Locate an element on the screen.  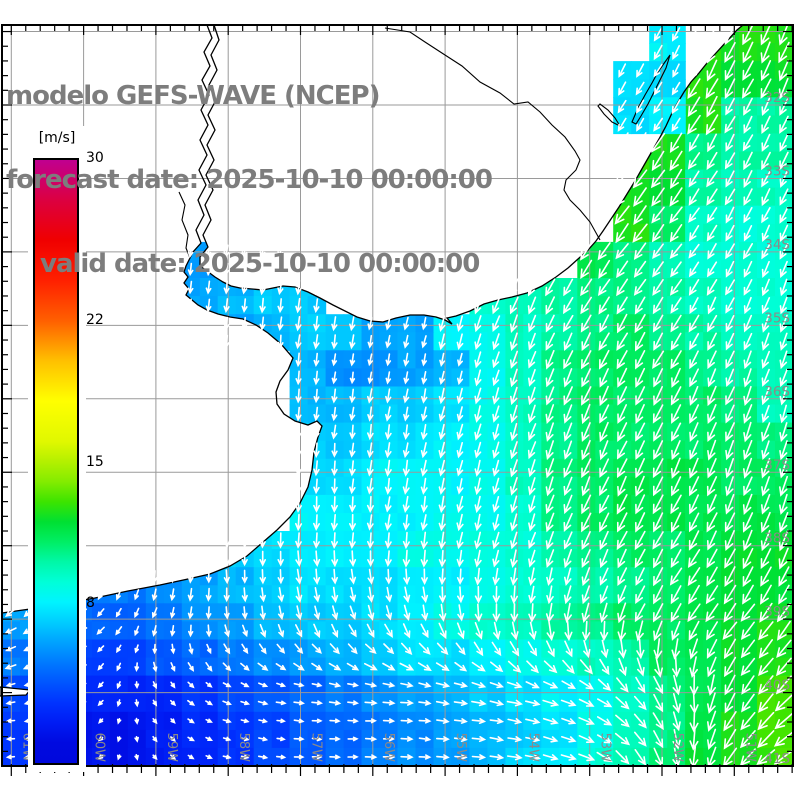
lon-label-59W: 59W is located at coordinates (171, 748).